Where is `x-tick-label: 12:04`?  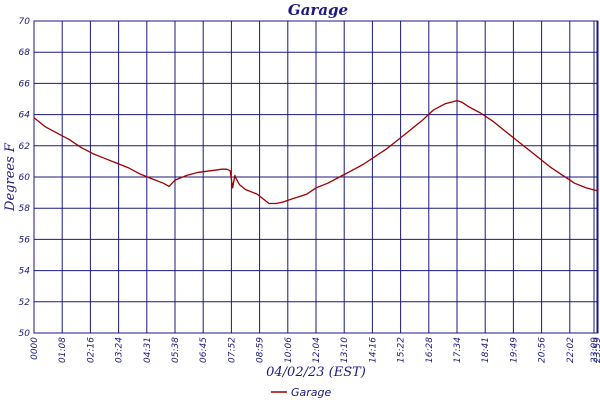 x-tick-label: 12:04 is located at coordinates (317, 350).